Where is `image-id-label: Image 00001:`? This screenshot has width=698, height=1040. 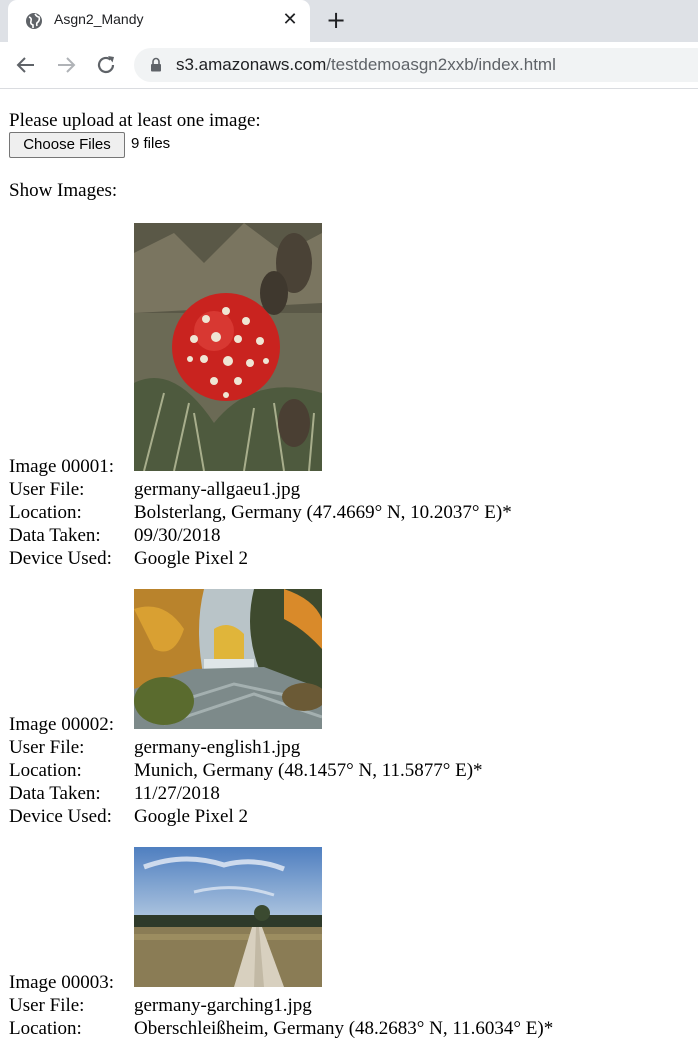
image-id-label: Image 00001: is located at coordinates (62, 466).